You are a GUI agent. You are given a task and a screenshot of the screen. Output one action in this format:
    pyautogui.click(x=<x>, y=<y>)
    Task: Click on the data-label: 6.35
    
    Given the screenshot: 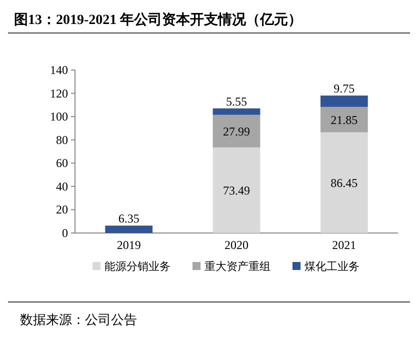 What is the action you would take?
    pyautogui.click(x=129, y=219)
    